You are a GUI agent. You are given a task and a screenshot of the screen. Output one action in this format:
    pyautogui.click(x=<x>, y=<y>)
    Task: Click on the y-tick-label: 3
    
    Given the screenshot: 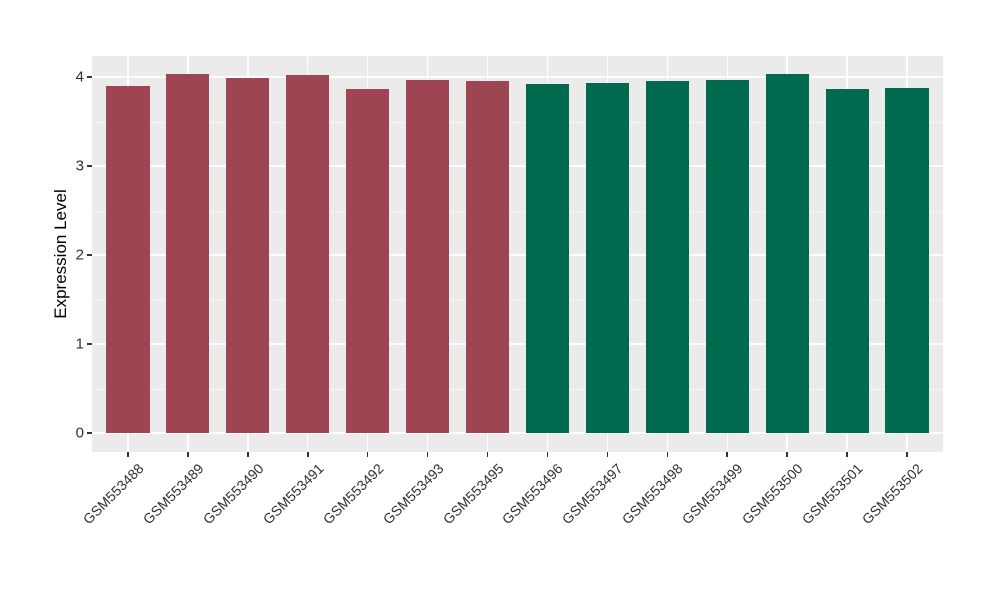 What is the action you would take?
    pyautogui.click(x=79, y=166)
    